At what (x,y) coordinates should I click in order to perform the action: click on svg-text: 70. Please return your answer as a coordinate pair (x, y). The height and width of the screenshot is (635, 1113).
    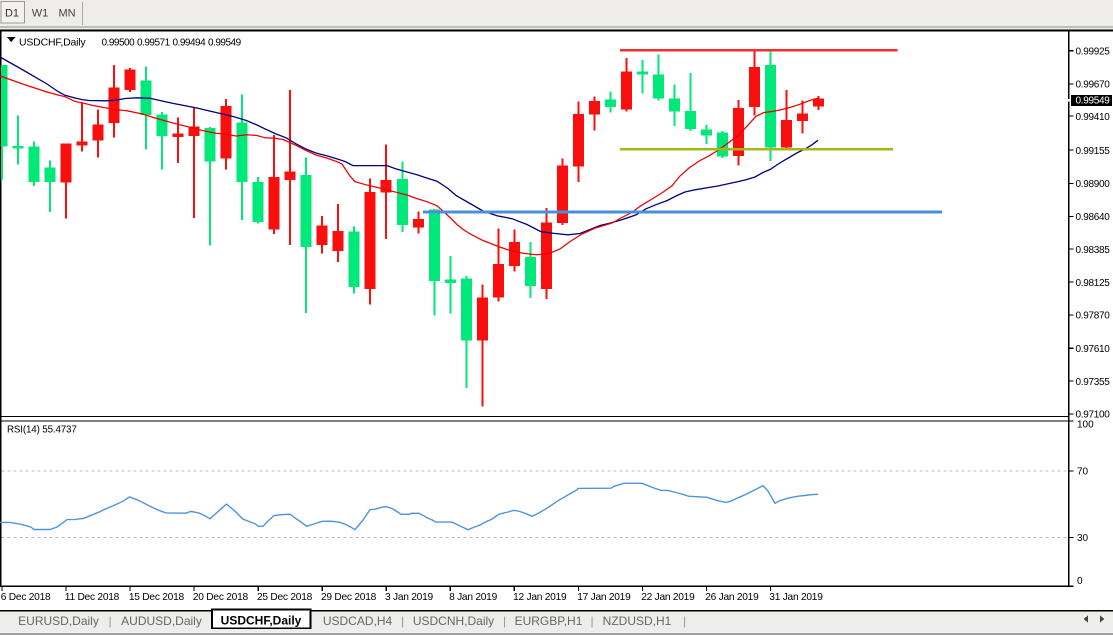
    Looking at the image, I should click on (1083, 472).